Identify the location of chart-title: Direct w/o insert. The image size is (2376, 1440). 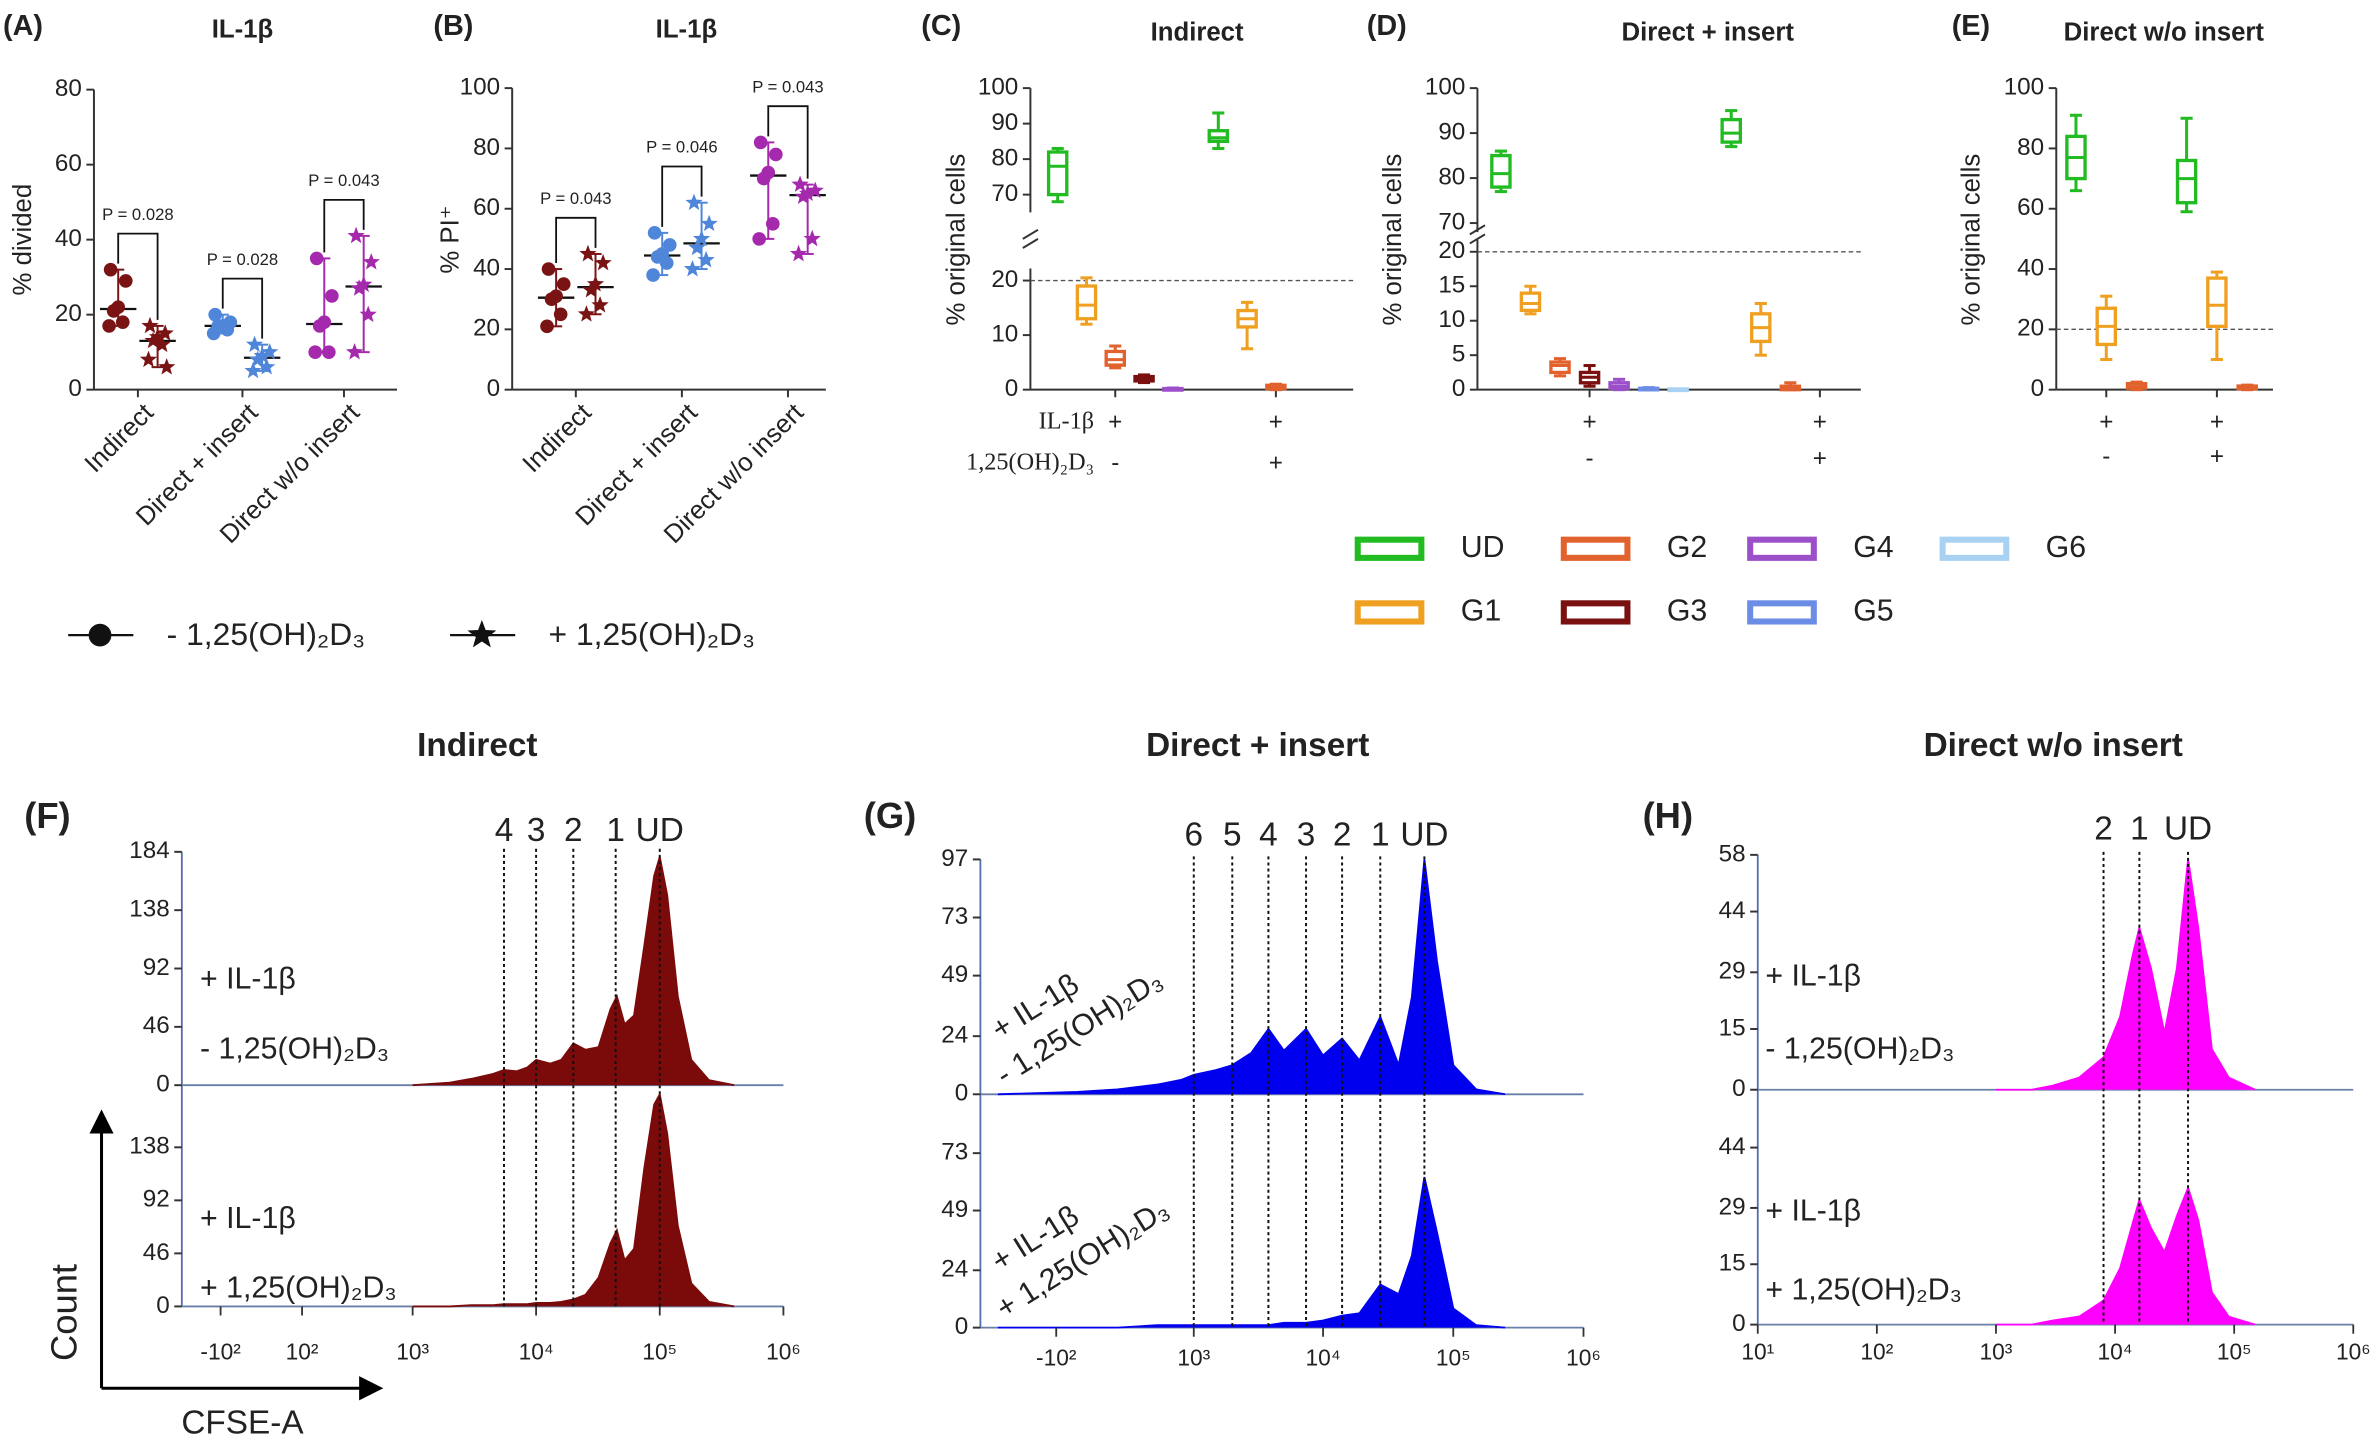
(2164, 32).